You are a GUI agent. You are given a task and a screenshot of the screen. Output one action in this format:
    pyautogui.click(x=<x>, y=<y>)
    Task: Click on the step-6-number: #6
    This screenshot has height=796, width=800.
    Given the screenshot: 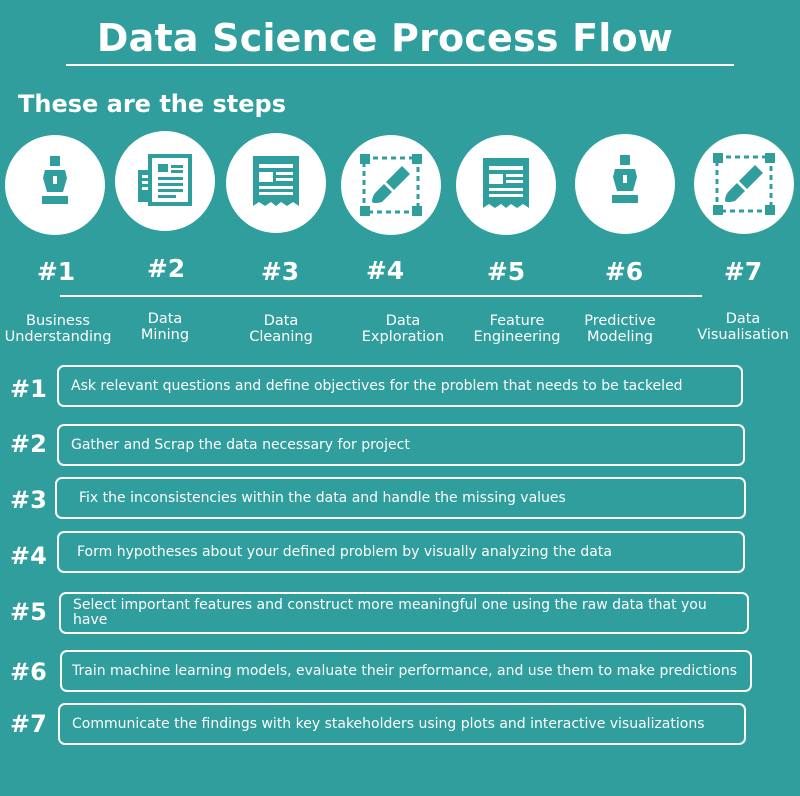 What is the action you would take?
    pyautogui.click(x=624, y=271)
    